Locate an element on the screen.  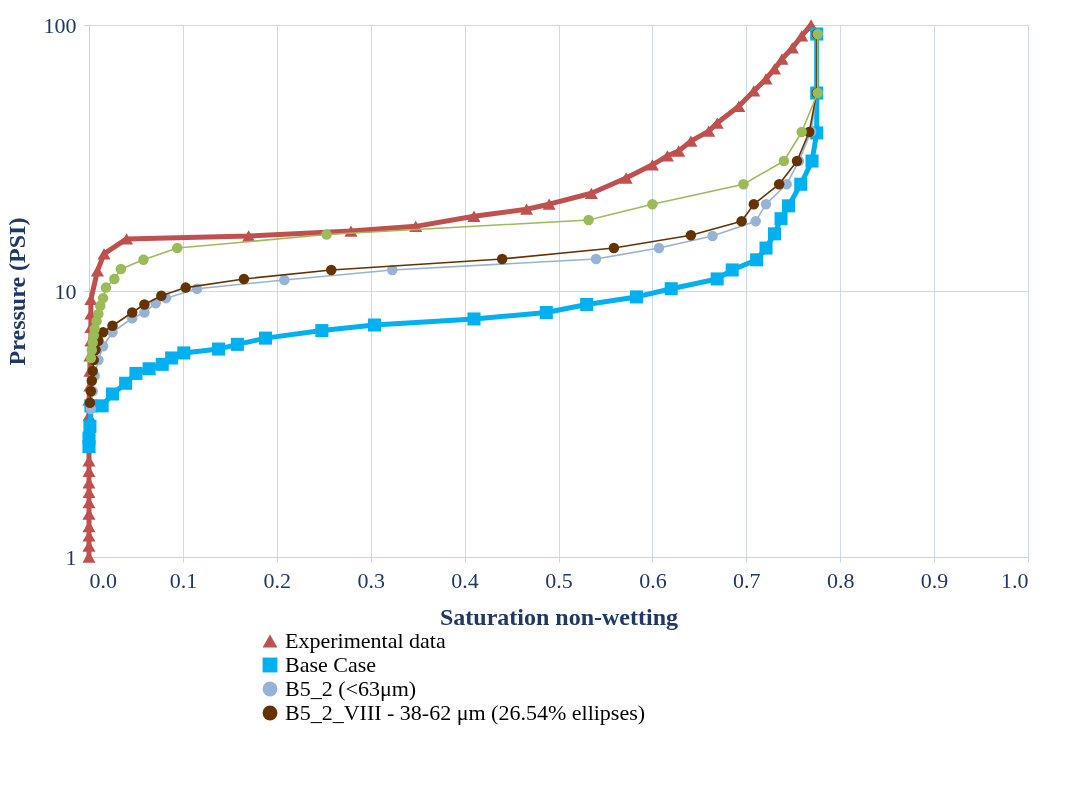
y-axis-title: Pressure (PSI) is located at coordinates (16, 291).